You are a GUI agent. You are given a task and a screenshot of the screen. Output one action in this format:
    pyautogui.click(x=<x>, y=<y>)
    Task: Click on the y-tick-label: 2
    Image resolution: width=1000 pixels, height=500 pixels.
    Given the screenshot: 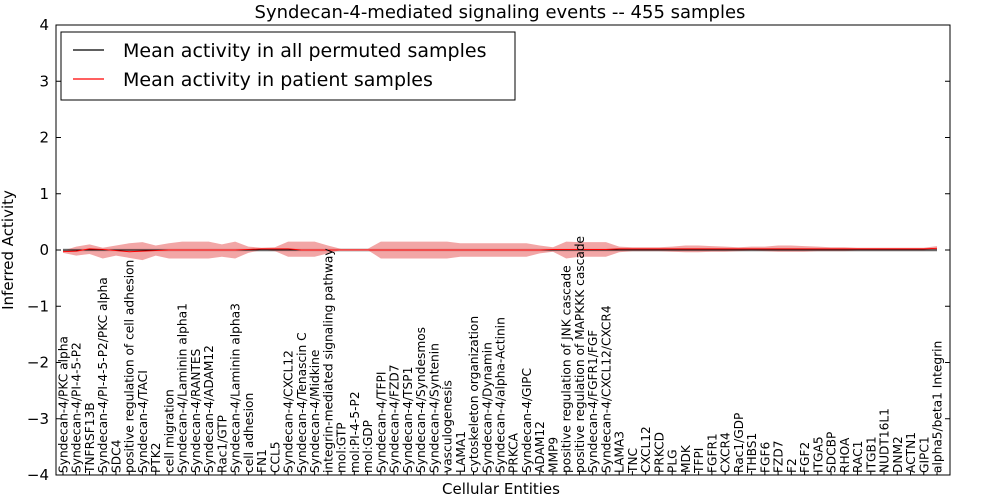 What is the action you would take?
    pyautogui.click(x=44, y=138)
    